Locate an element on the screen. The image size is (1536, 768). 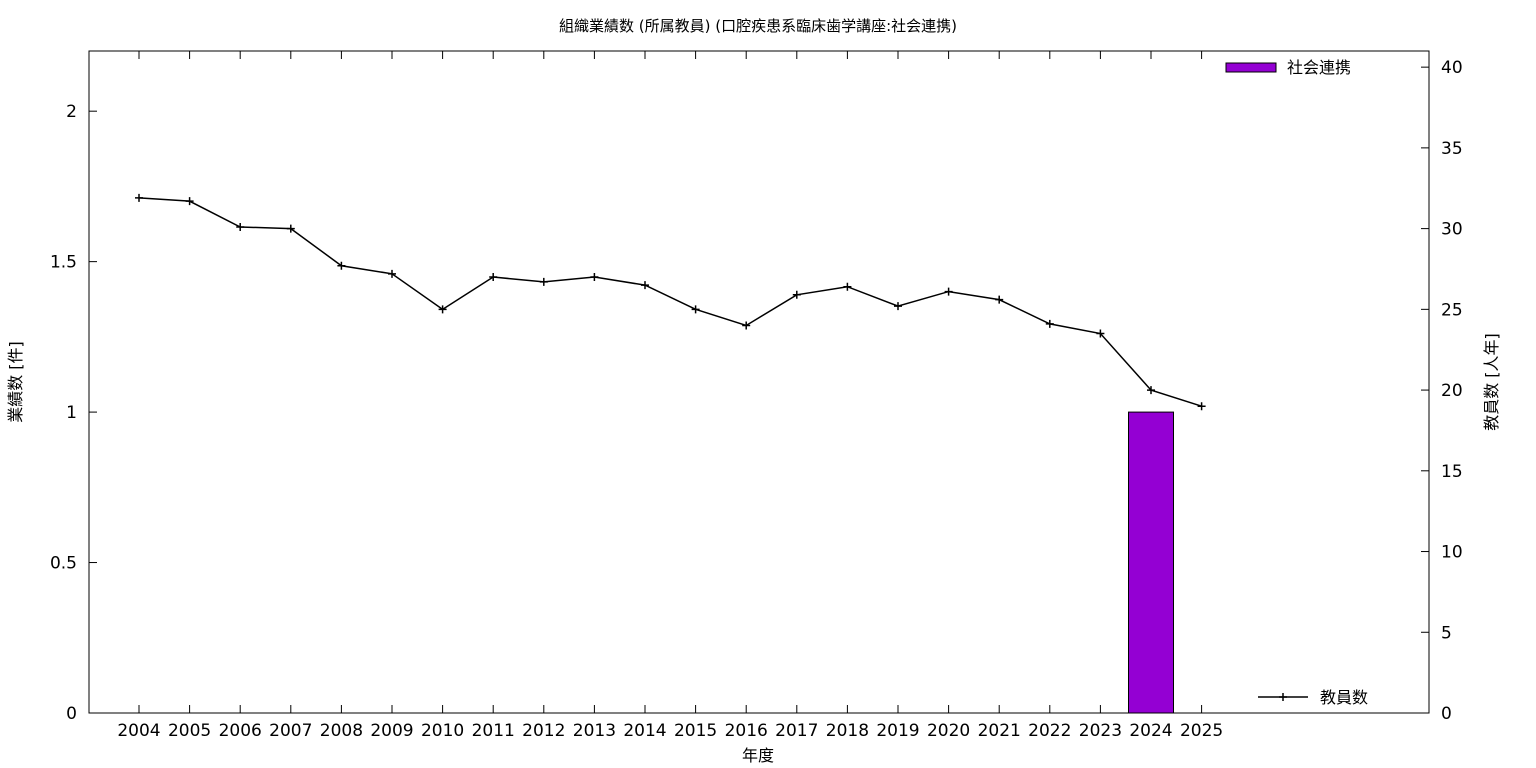
x-tick-label: 2022 is located at coordinates (1049, 731).